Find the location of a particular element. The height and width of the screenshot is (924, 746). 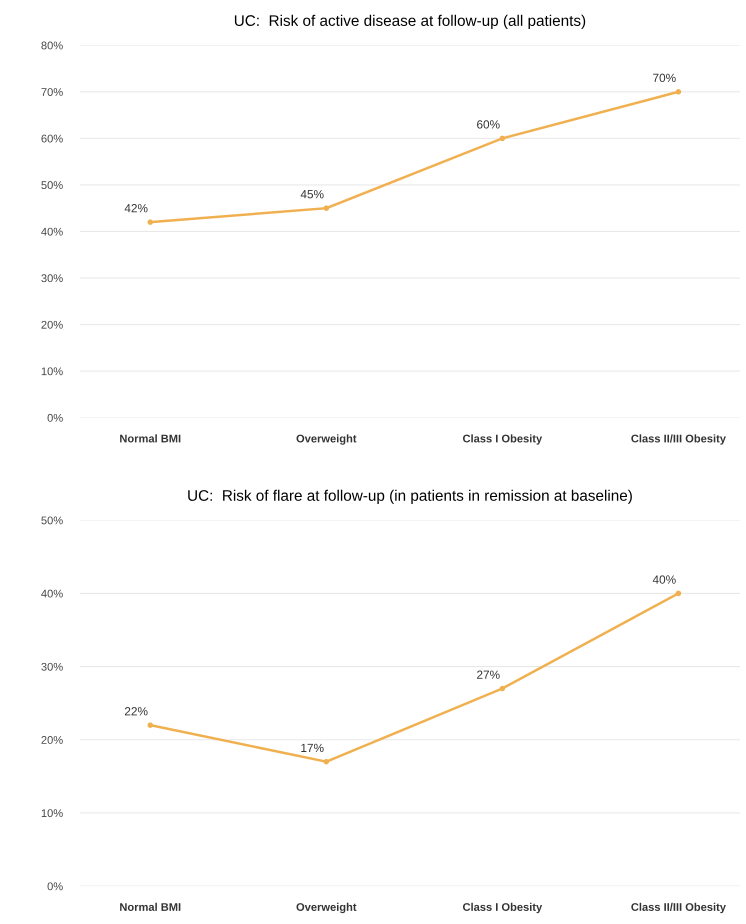

data-label: 70% is located at coordinates (664, 78).